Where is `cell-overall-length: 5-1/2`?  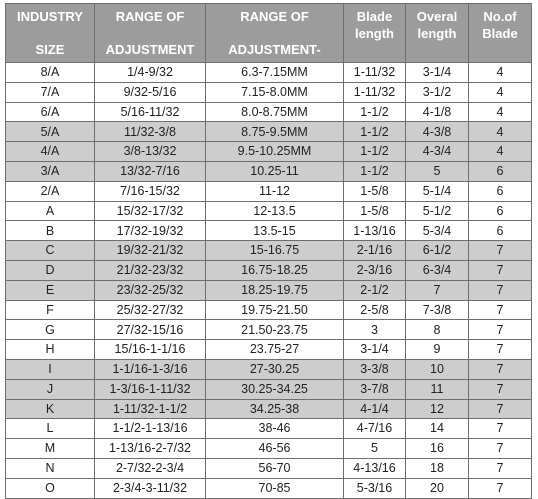
cell-overall-length: 5-1/2 is located at coordinates (437, 211).